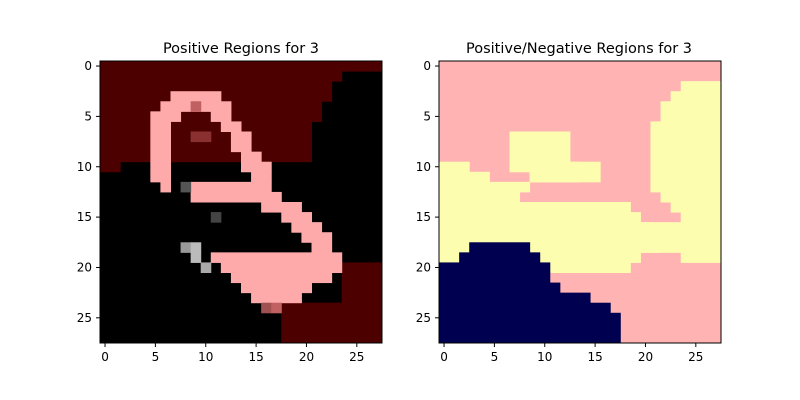 Image resolution: width=800 pixels, height=400 pixels. Describe the element at coordinates (88, 116) in the screenshot. I see `left-y-tick-label: 5` at that location.